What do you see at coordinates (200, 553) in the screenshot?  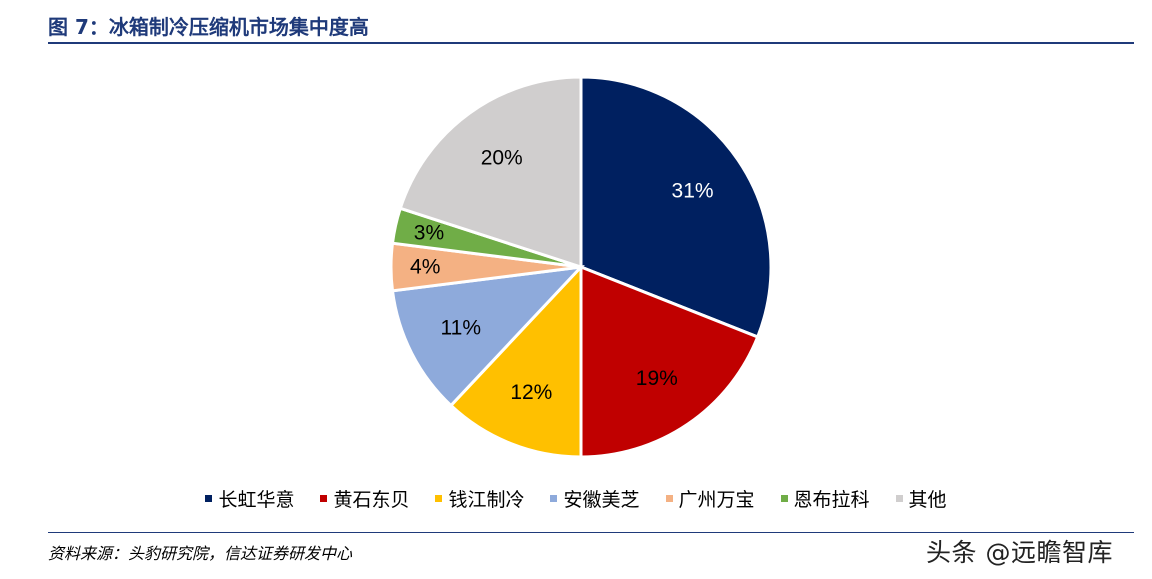 I see `source-note: 资料来源：头豹研究院，信达证券研发中心` at bounding box center [200, 553].